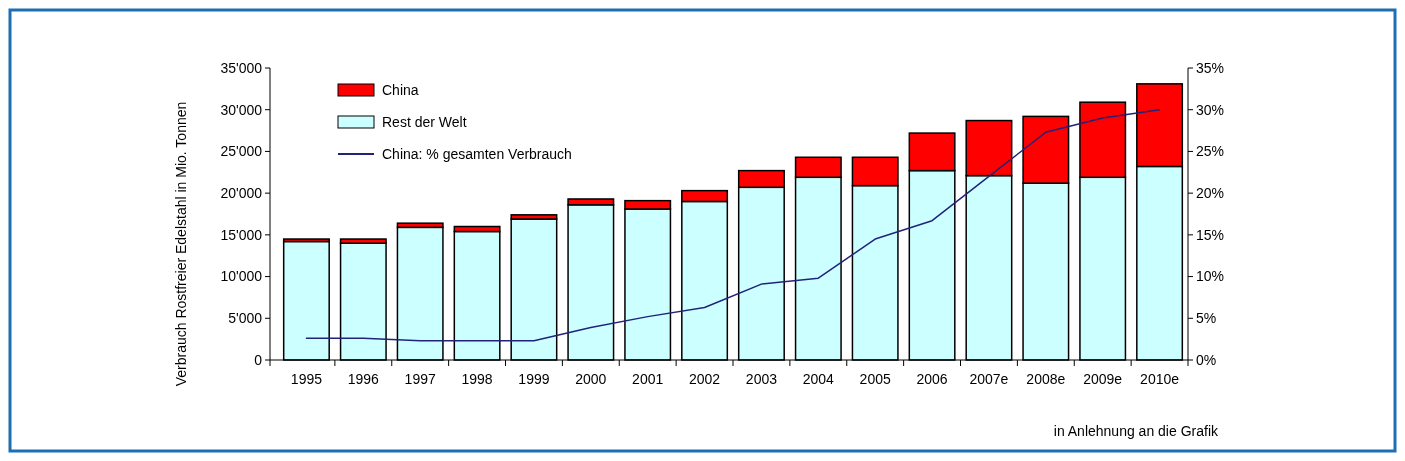  I want to click on y2-tick-label: 10%, so click(1210, 276).